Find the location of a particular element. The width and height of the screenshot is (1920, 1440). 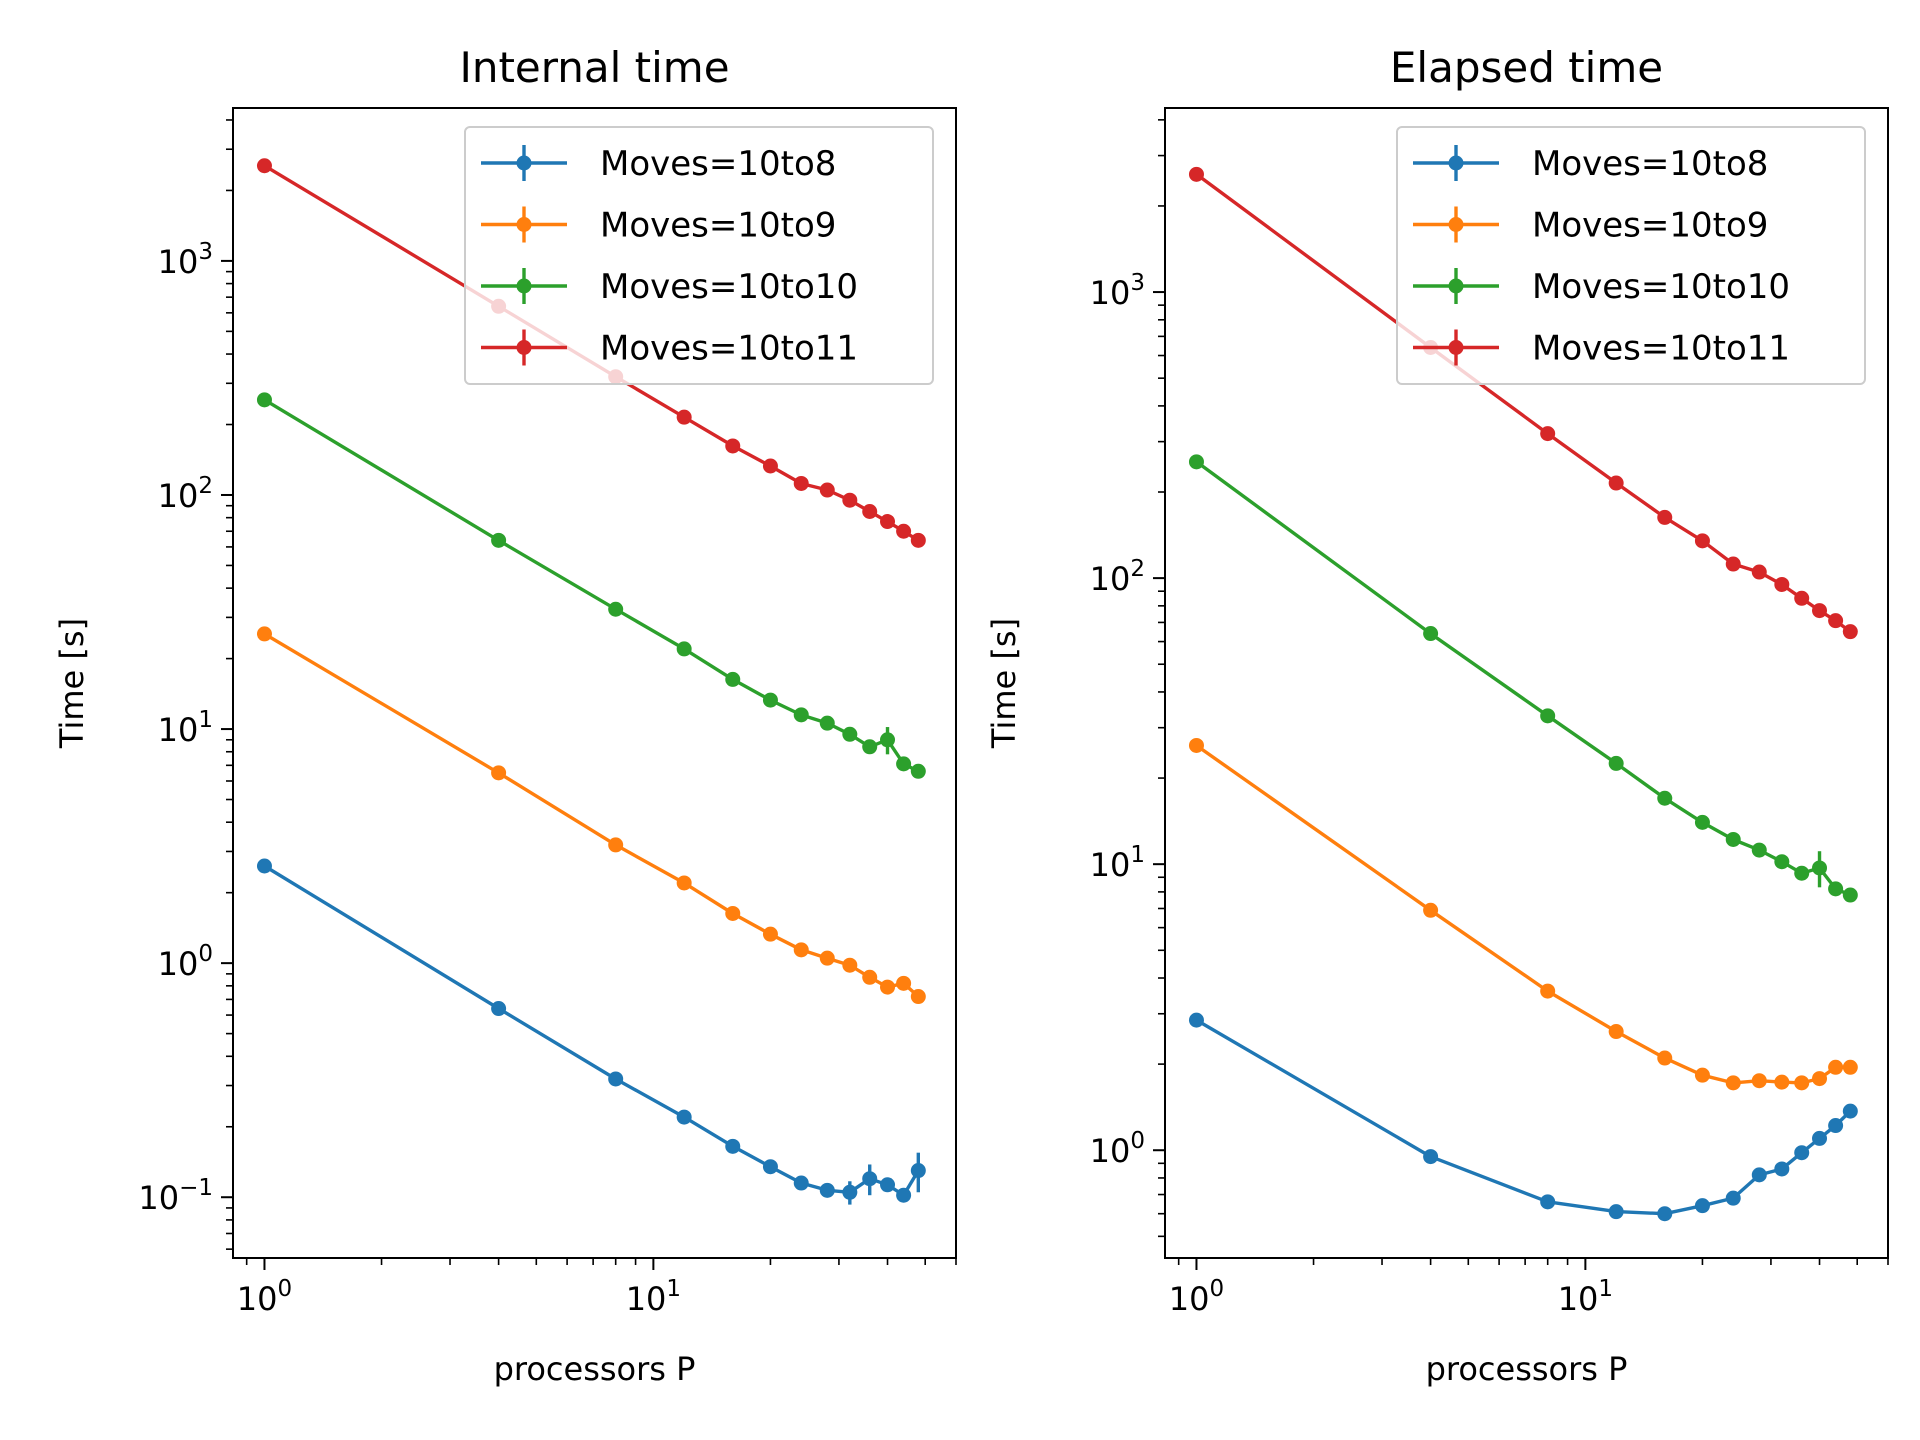

legend-label: Moves=10to10 is located at coordinates (1661, 287).